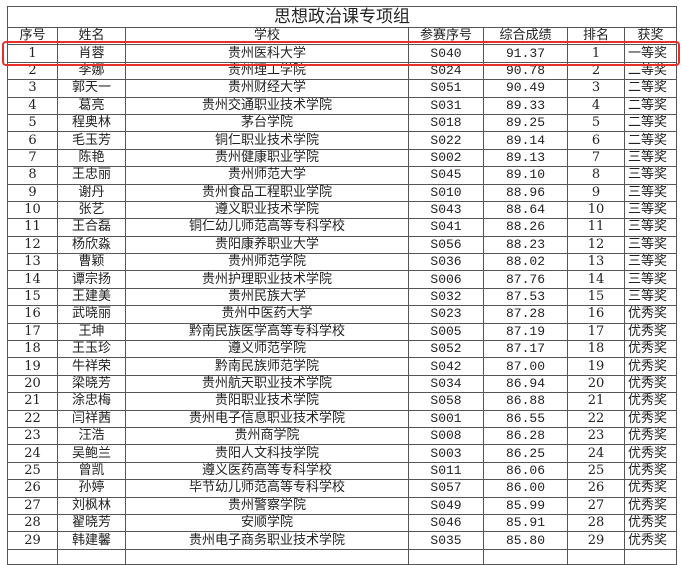  I want to click on cell-rank: 16, so click(596, 314).